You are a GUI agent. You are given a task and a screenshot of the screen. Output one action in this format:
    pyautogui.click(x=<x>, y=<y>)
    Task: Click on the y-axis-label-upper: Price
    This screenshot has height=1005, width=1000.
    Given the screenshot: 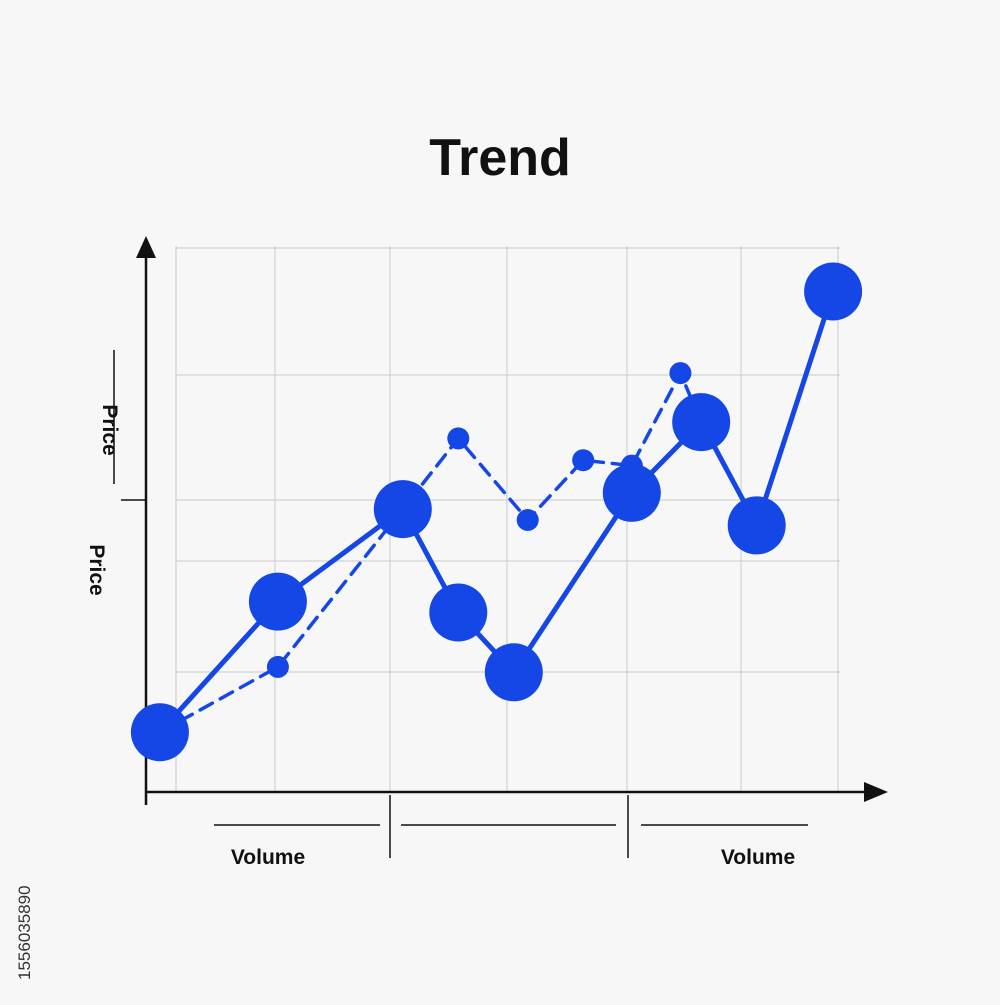 What is the action you would take?
    pyautogui.click(x=109, y=429)
    